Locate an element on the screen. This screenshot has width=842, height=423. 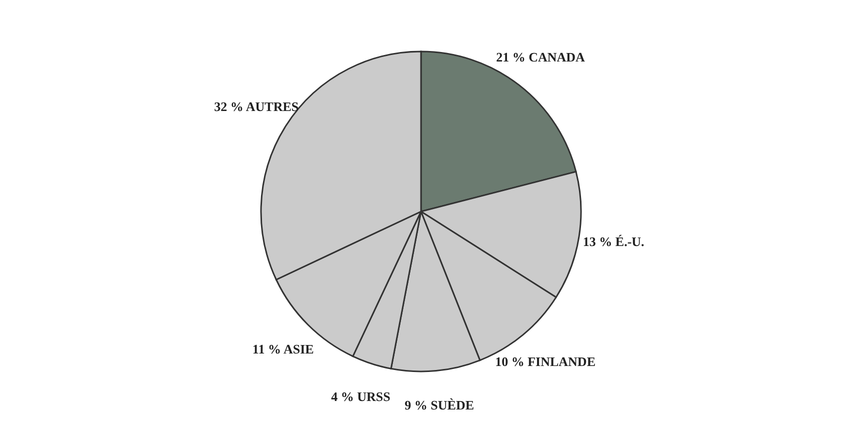
slice-label: 4 % URSS is located at coordinates (360, 396).